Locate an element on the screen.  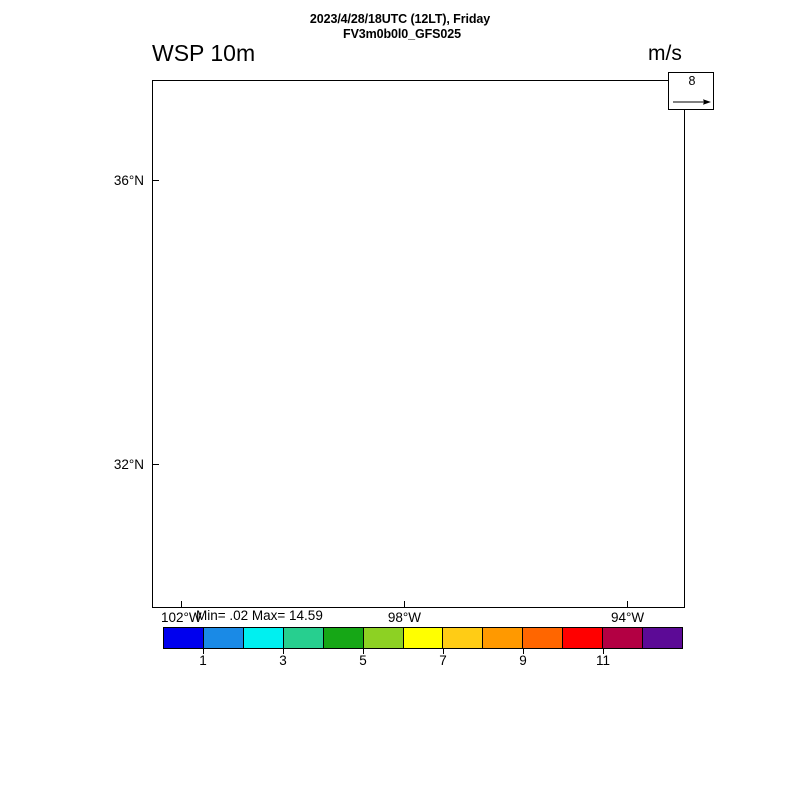
minmax-stats: Min= .02 Max= 14.59 is located at coordinates (259, 615).